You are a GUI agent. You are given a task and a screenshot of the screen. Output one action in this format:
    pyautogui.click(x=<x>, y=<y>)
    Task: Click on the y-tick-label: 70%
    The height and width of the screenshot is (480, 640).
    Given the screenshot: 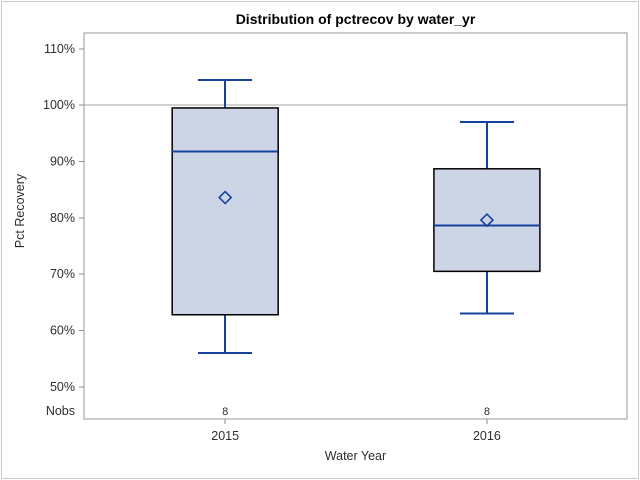 What is the action you would take?
    pyautogui.click(x=62, y=274)
    